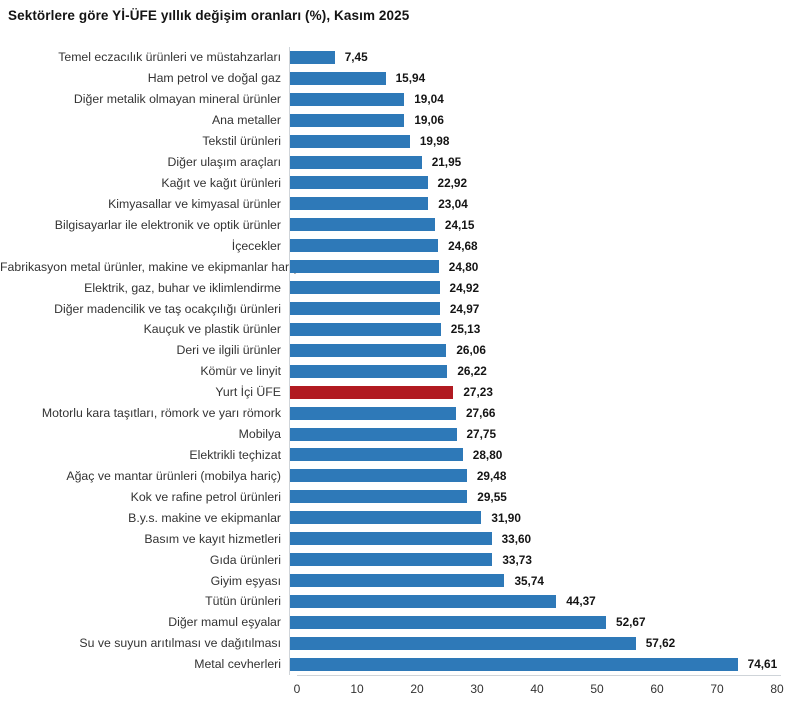 Image resolution: width=803 pixels, height=709 pixels. Describe the element at coordinates (464, 287) in the screenshot. I see `value-label: 24,92` at that location.